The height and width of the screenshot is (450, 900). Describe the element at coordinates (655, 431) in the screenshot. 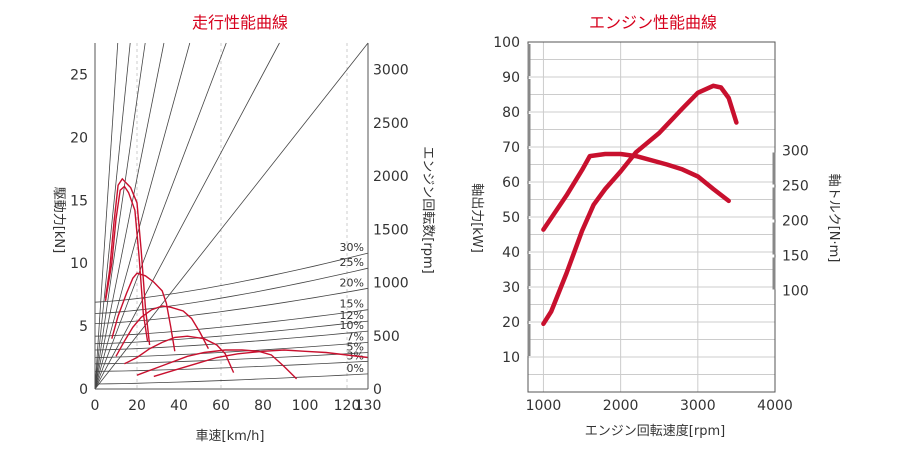

I see `right-x-label: エンジン回転速度[rpm]` at that location.